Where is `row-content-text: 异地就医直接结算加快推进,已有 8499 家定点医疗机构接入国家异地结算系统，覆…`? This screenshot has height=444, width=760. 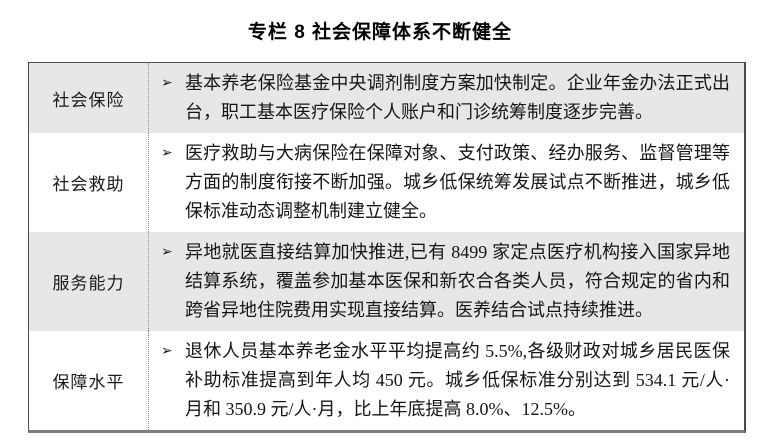 row-content-text: 异地就医直接结算加快推进,已有 8499 家定点医疗机构接入国家异地结算系统，覆… is located at coordinates (457, 281).